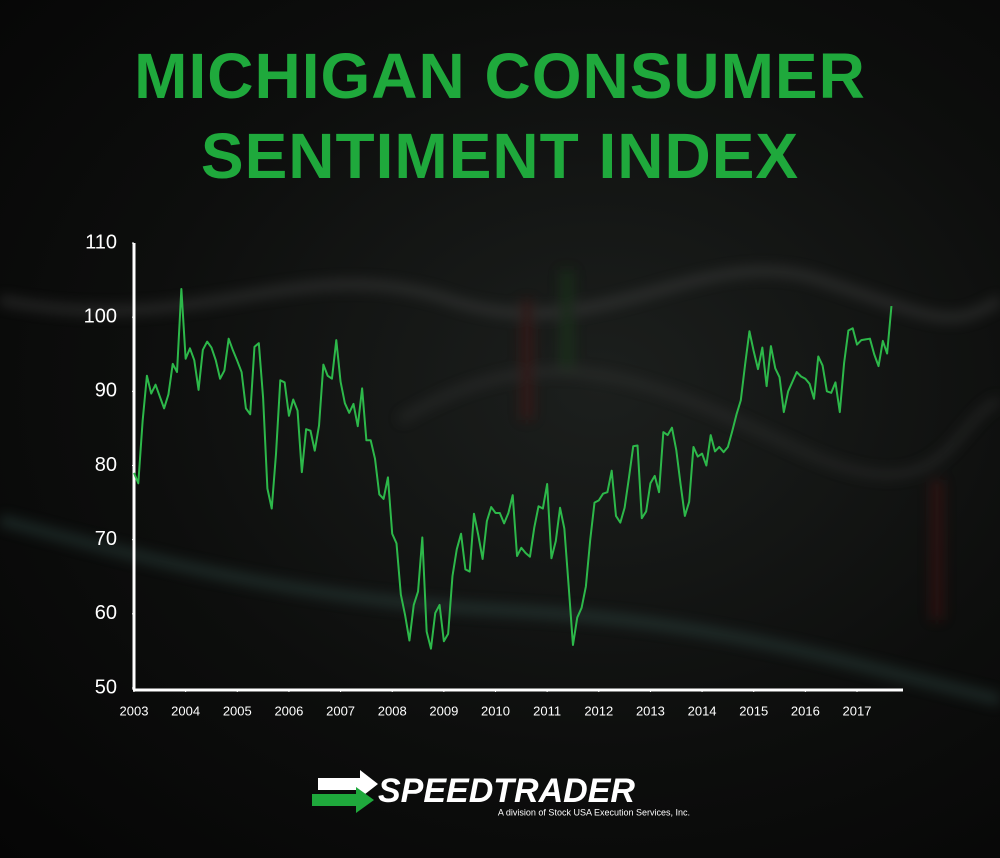  What do you see at coordinates (340, 710) in the screenshot?
I see `x-tick-label: 2007` at bounding box center [340, 710].